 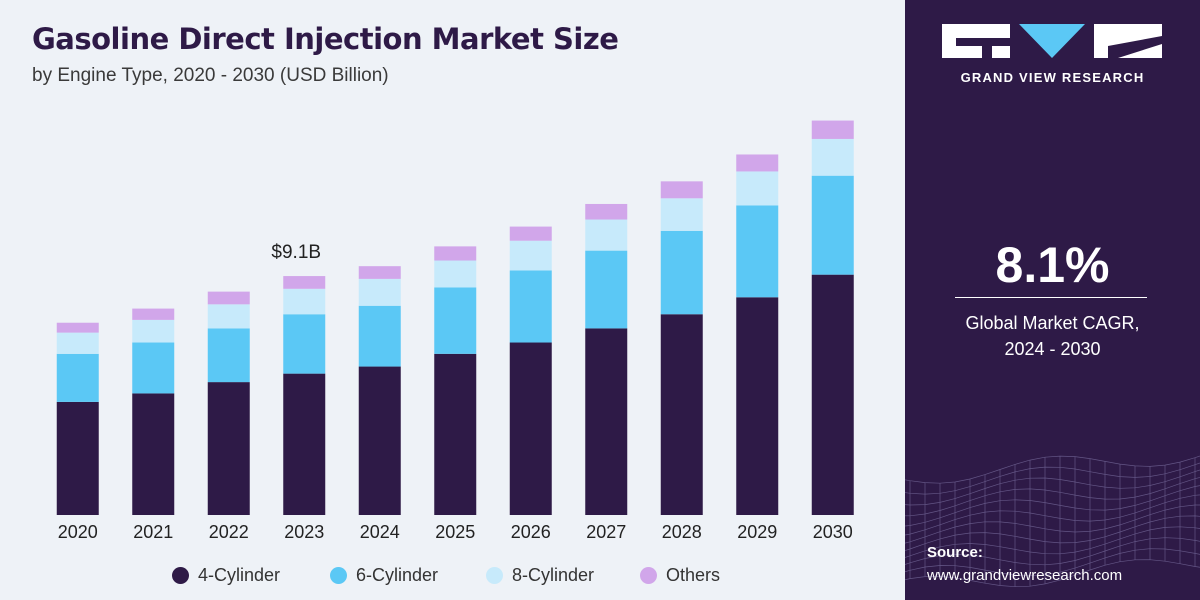 I want to click on bar-segment-6-cylinder-2029, so click(x=757, y=251).